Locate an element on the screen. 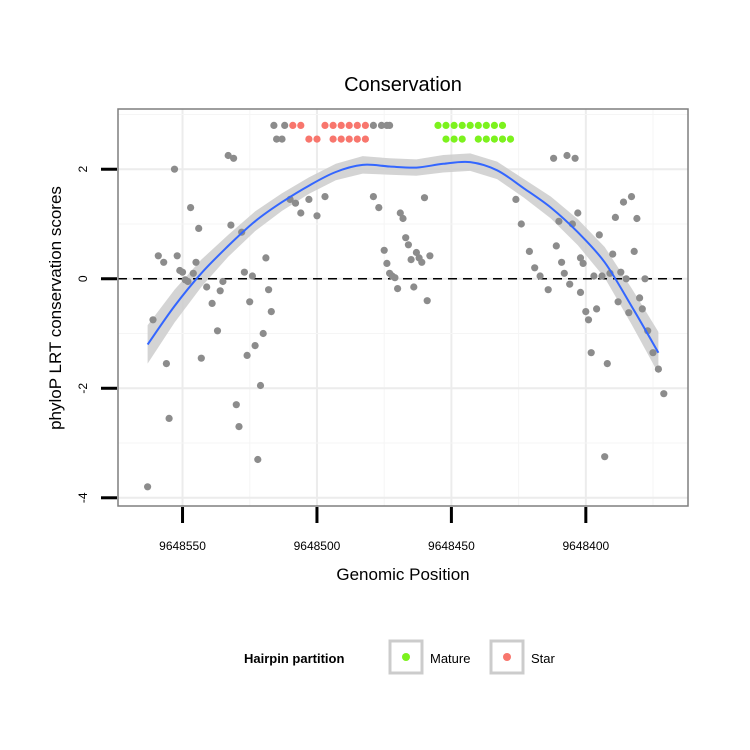 Image resolution: width=750 pixels, height=750 pixels. legend: Hairpin partition Mature Star is located at coordinates (400, 657).